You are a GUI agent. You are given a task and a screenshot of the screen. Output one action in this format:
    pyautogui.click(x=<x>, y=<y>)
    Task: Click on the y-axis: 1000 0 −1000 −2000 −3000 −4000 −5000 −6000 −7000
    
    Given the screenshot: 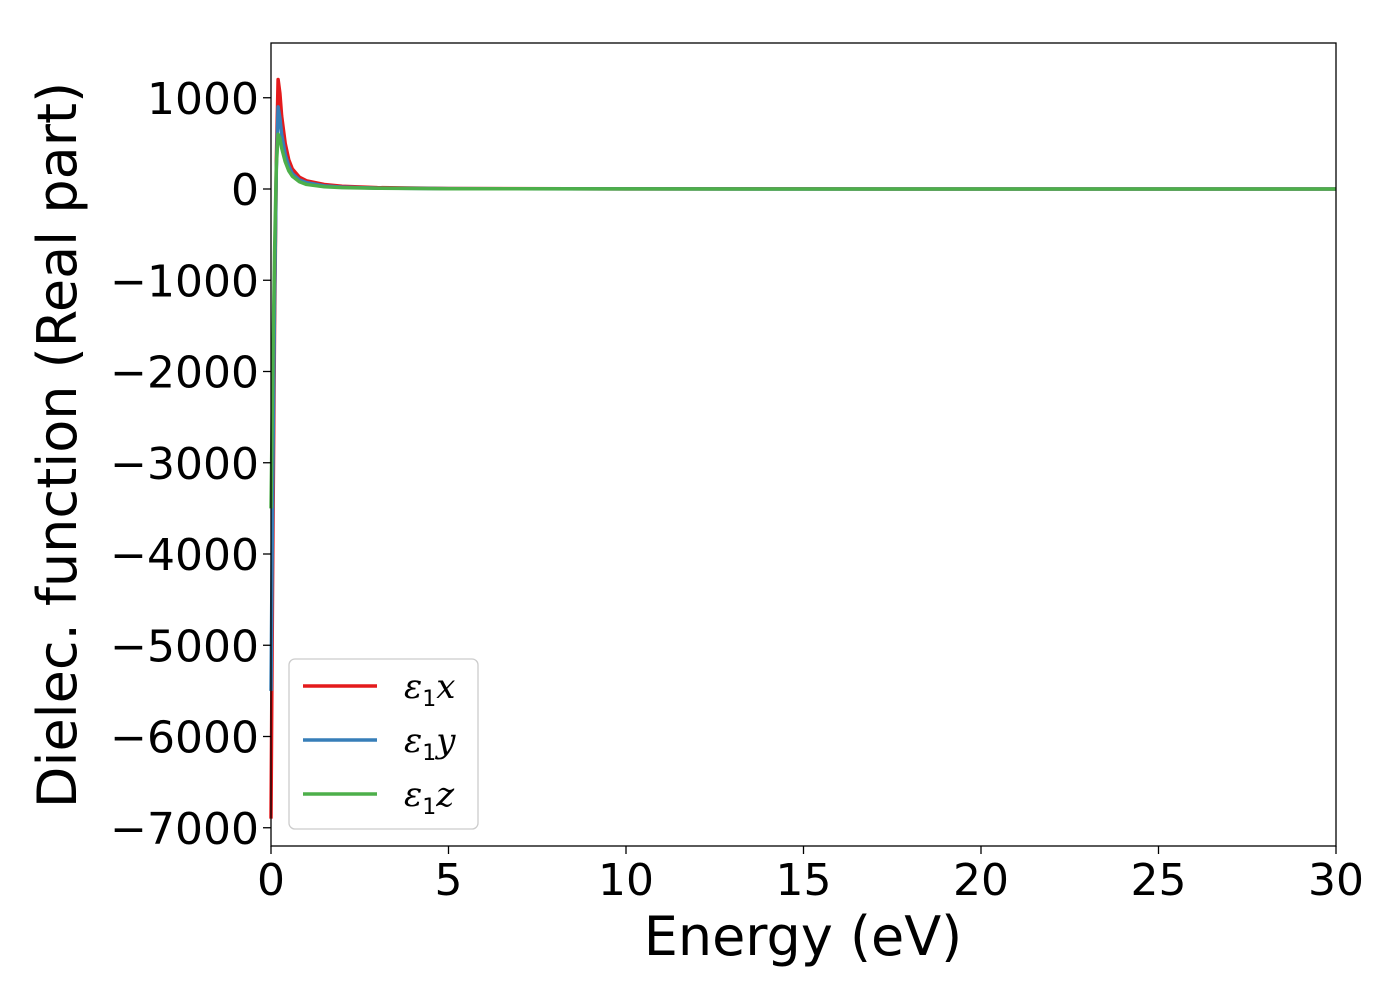 What is the action you would take?
    pyautogui.click(x=190, y=464)
    